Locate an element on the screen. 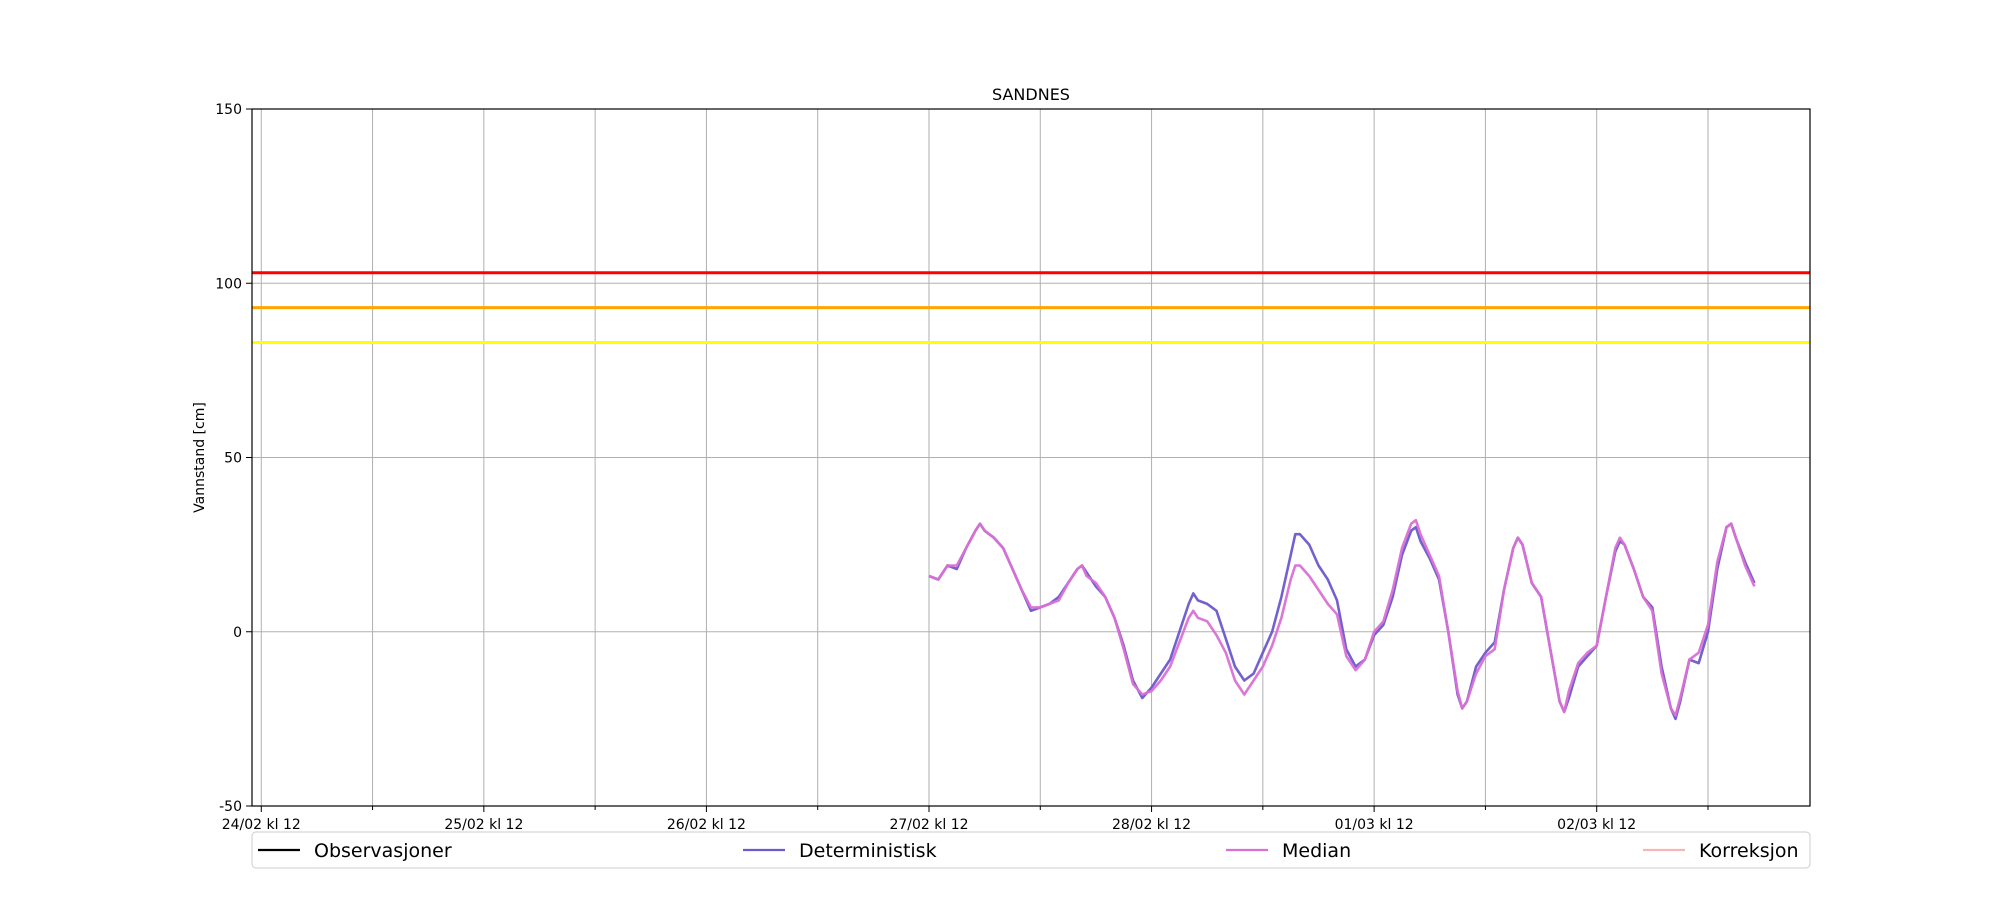  threshold-lines is located at coordinates (1031, 307).